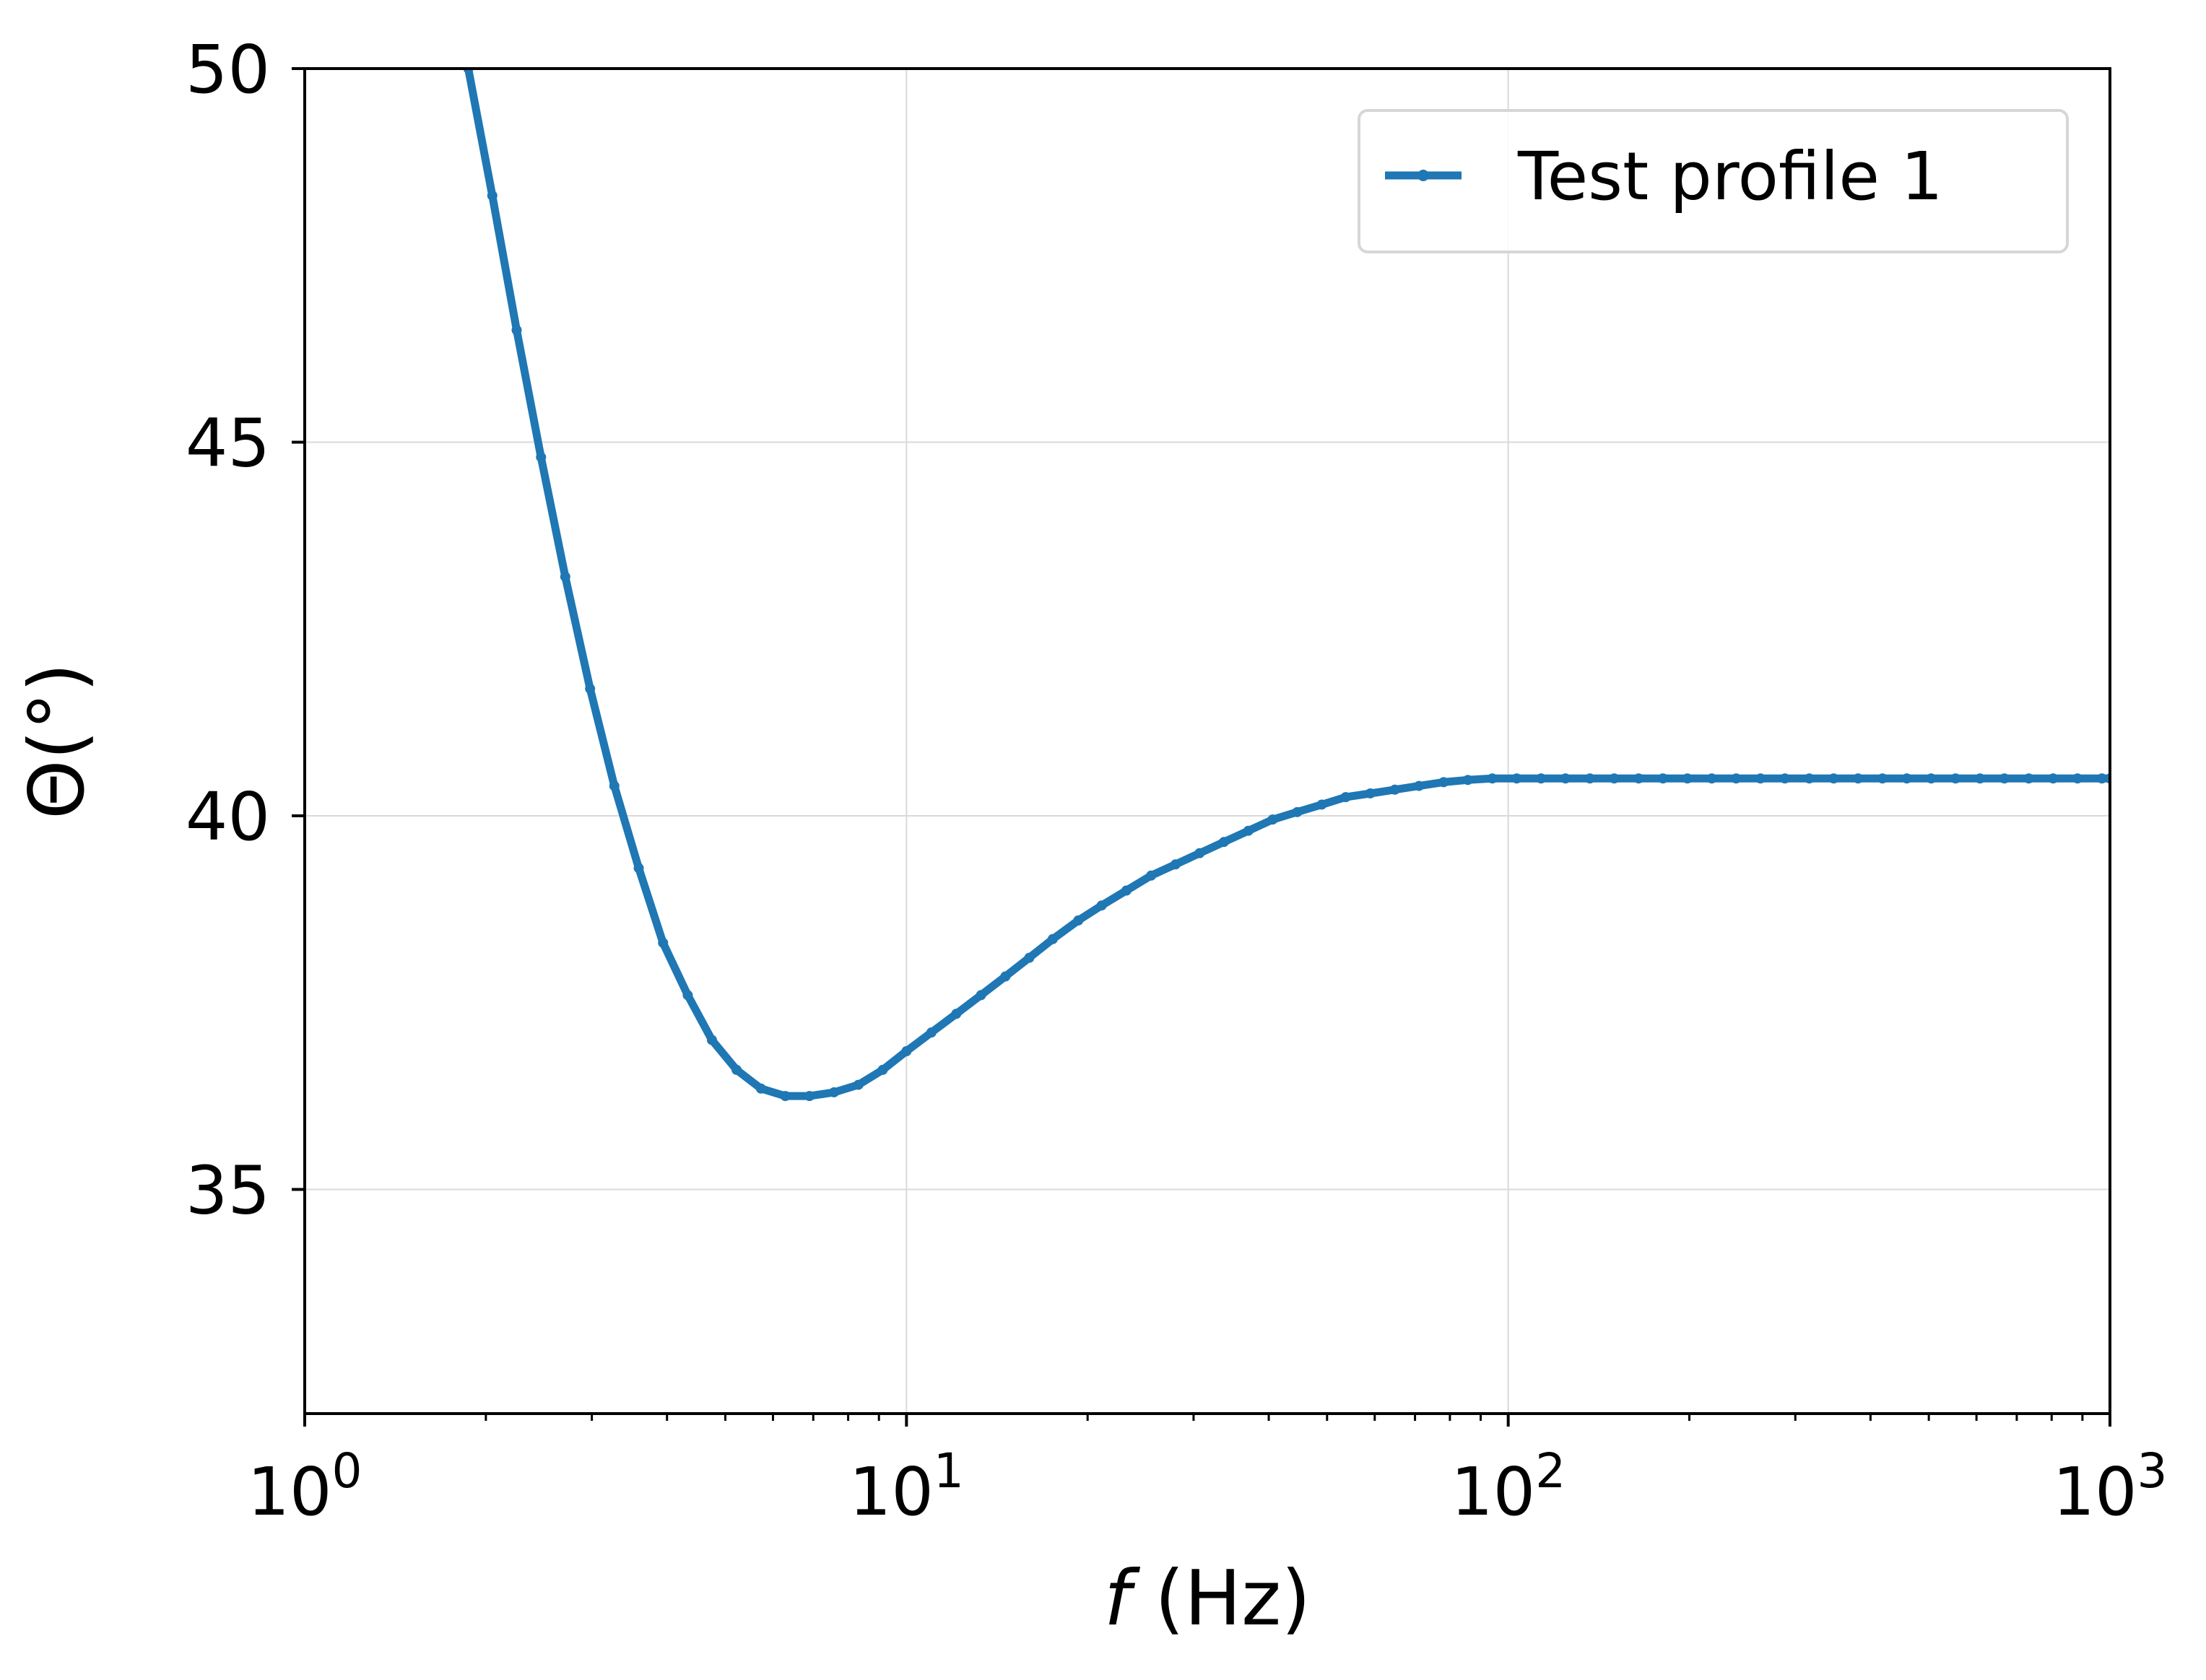 The height and width of the screenshot is (1680, 2206). What do you see at coordinates (2109, 1487) in the screenshot?
I see `x-tick-label: 10³` at bounding box center [2109, 1487].